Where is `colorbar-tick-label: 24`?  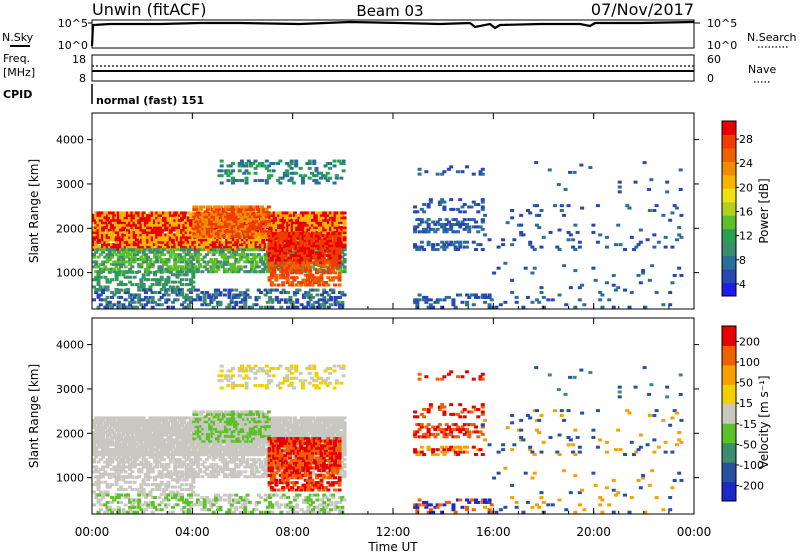 colorbar-tick-label: 24 is located at coordinates (746, 163).